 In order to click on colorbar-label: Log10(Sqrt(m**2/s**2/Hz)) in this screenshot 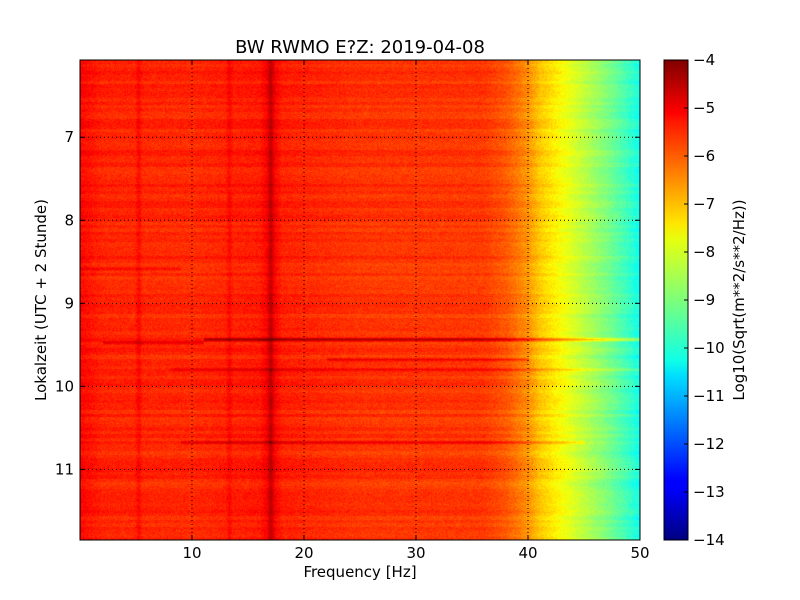, I will do `click(739, 299)`.